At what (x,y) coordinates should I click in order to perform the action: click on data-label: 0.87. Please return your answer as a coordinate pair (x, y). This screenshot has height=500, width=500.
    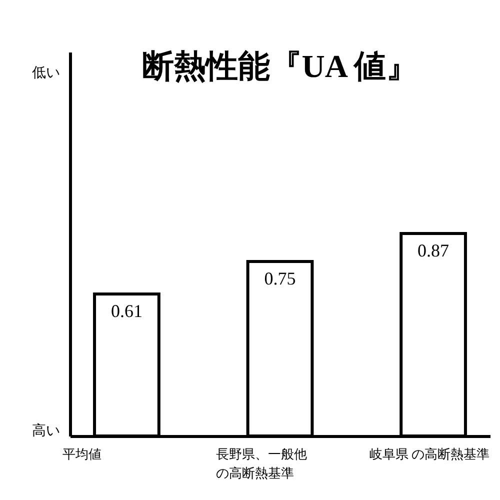
    Looking at the image, I should click on (434, 250).